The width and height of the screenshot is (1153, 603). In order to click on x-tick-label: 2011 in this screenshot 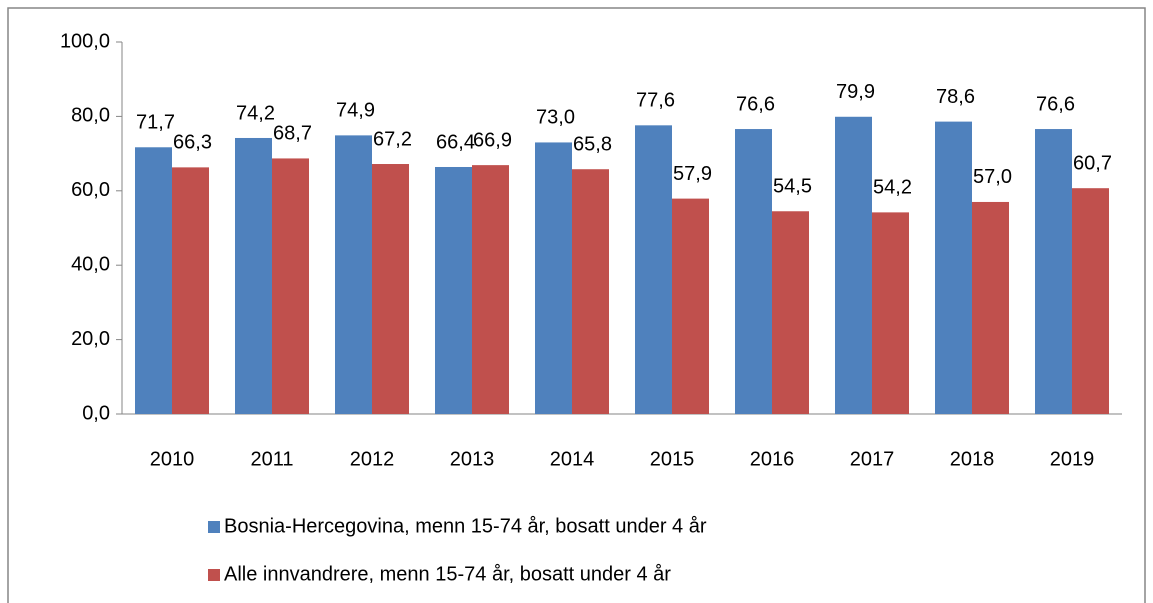, I will do `click(271, 459)`.